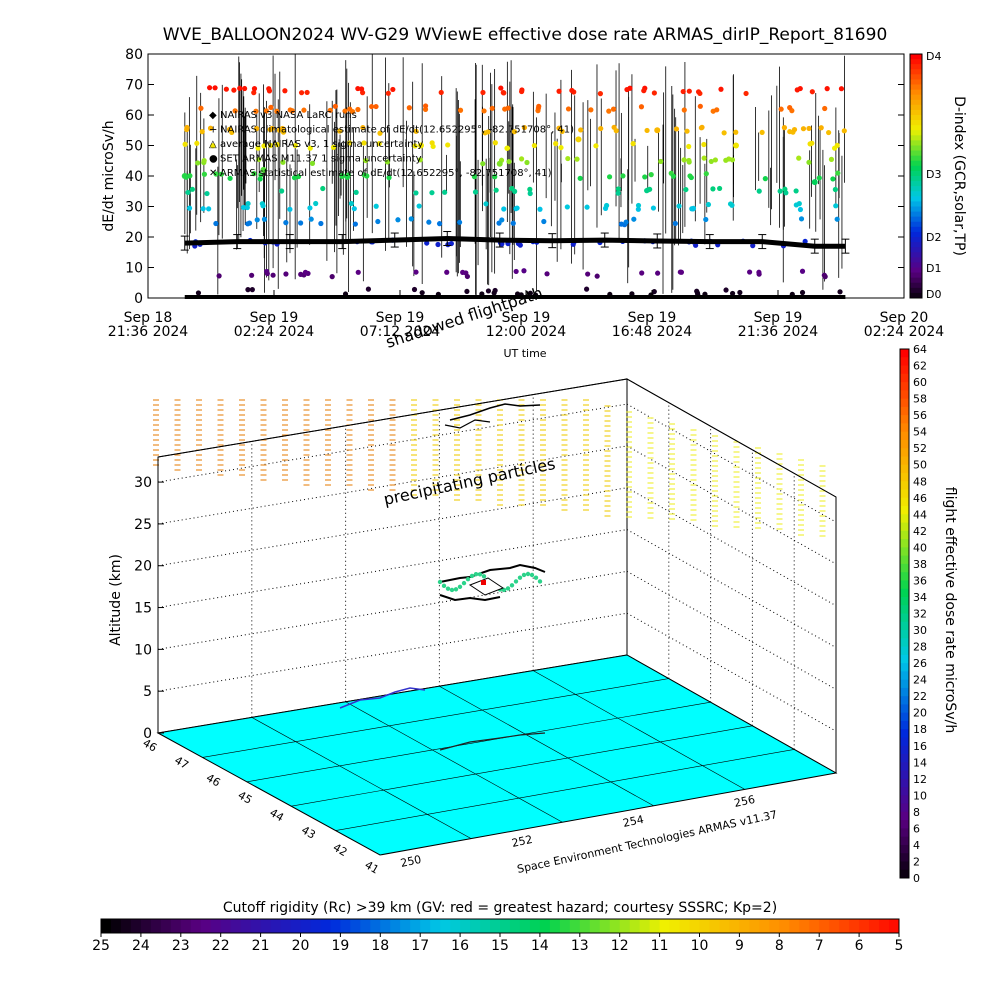 Image resolution: width=1000 pixels, height=1000 pixels. I want to click on d-index-tick-label: D0, so click(933, 294).